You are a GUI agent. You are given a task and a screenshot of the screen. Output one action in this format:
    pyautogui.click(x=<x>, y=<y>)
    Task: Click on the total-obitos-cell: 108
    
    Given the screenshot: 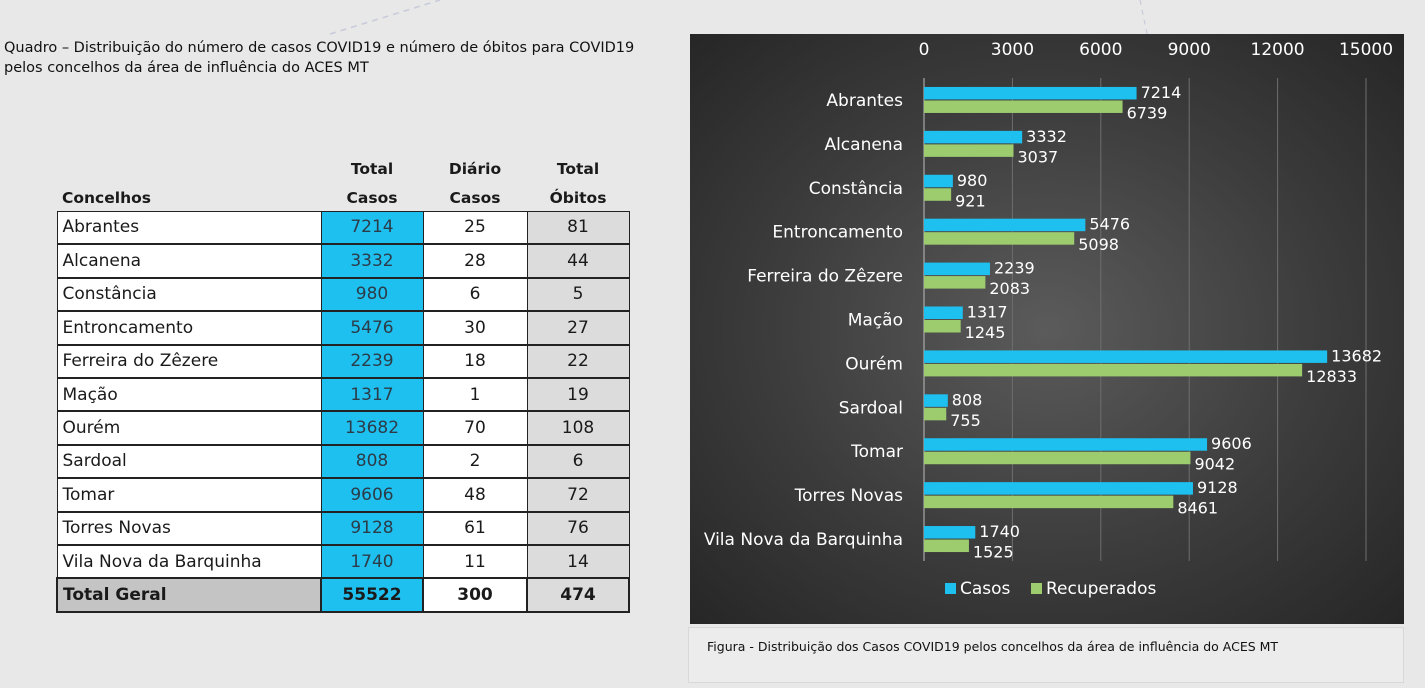 What is the action you would take?
    pyautogui.click(x=578, y=428)
    